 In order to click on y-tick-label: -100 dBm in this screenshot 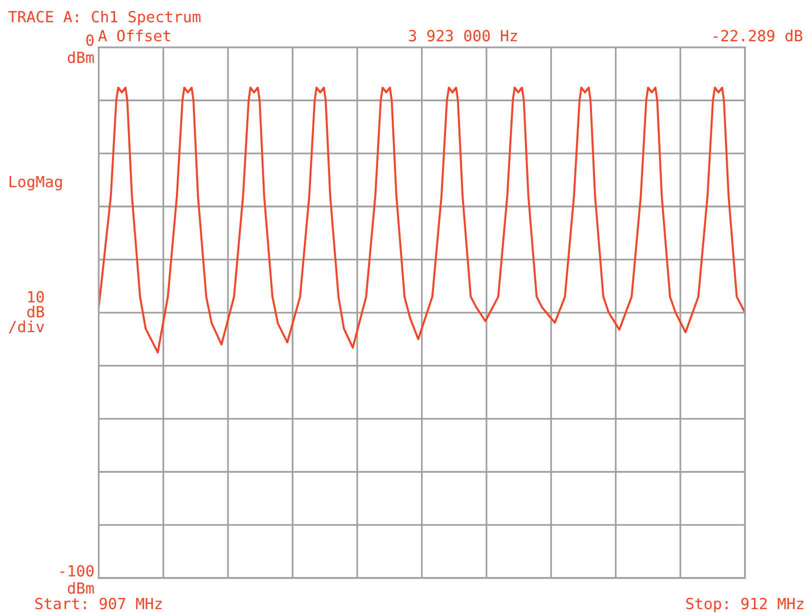, I will do `click(77, 579)`.